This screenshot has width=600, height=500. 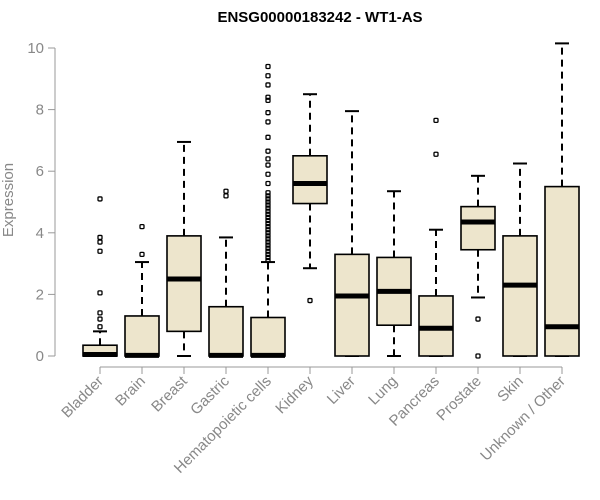 What do you see at coordinates (35, 48) in the screenshot?
I see `y-tick-label: 10` at bounding box center [35, 48].